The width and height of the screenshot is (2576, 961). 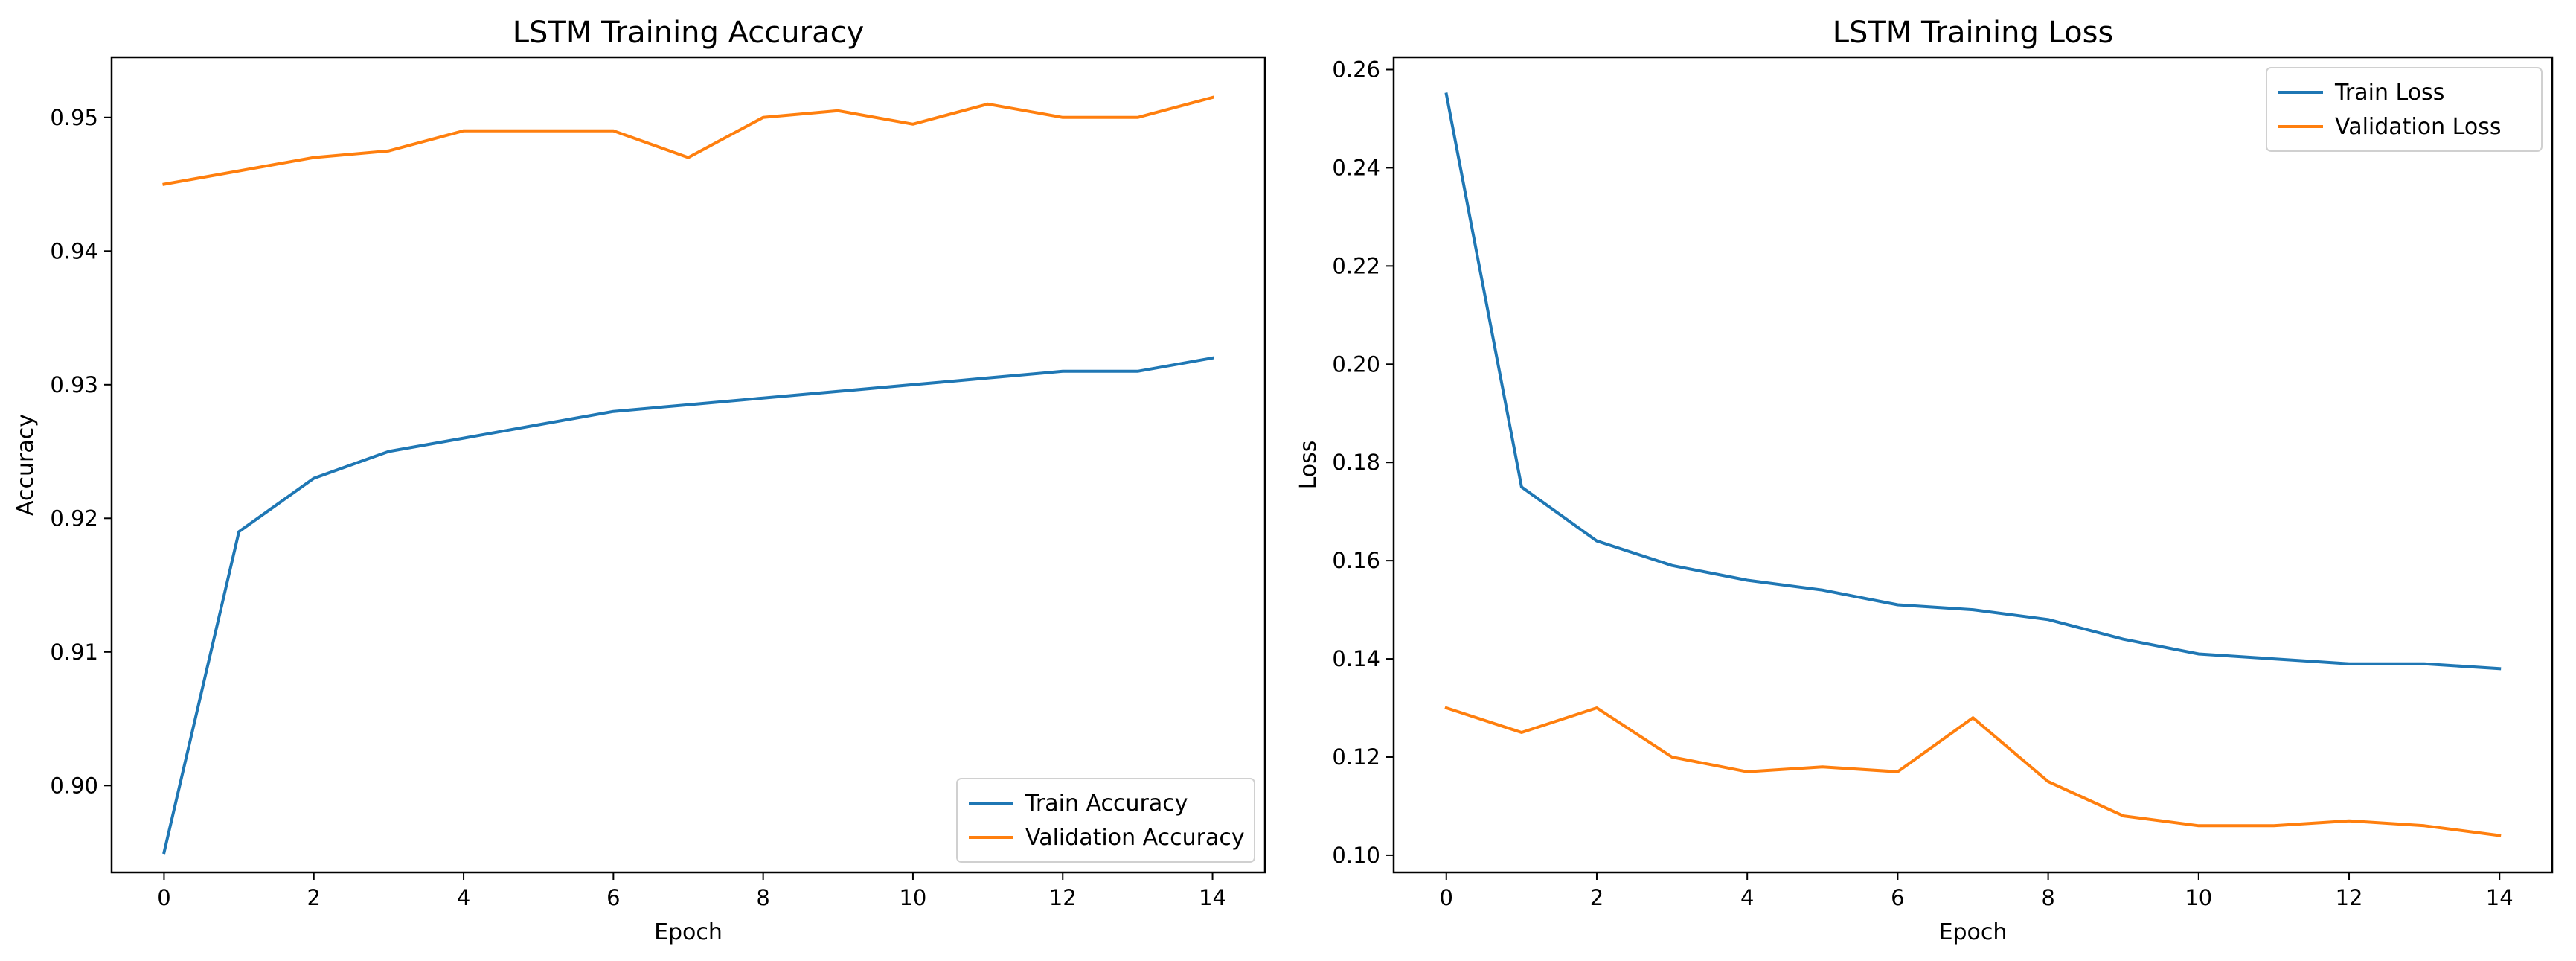 What do you see at coordinates (74, 652) in the screenshot?
I see `accuracy-y-tick-label: 0.91` at bounding box center [74, 652].